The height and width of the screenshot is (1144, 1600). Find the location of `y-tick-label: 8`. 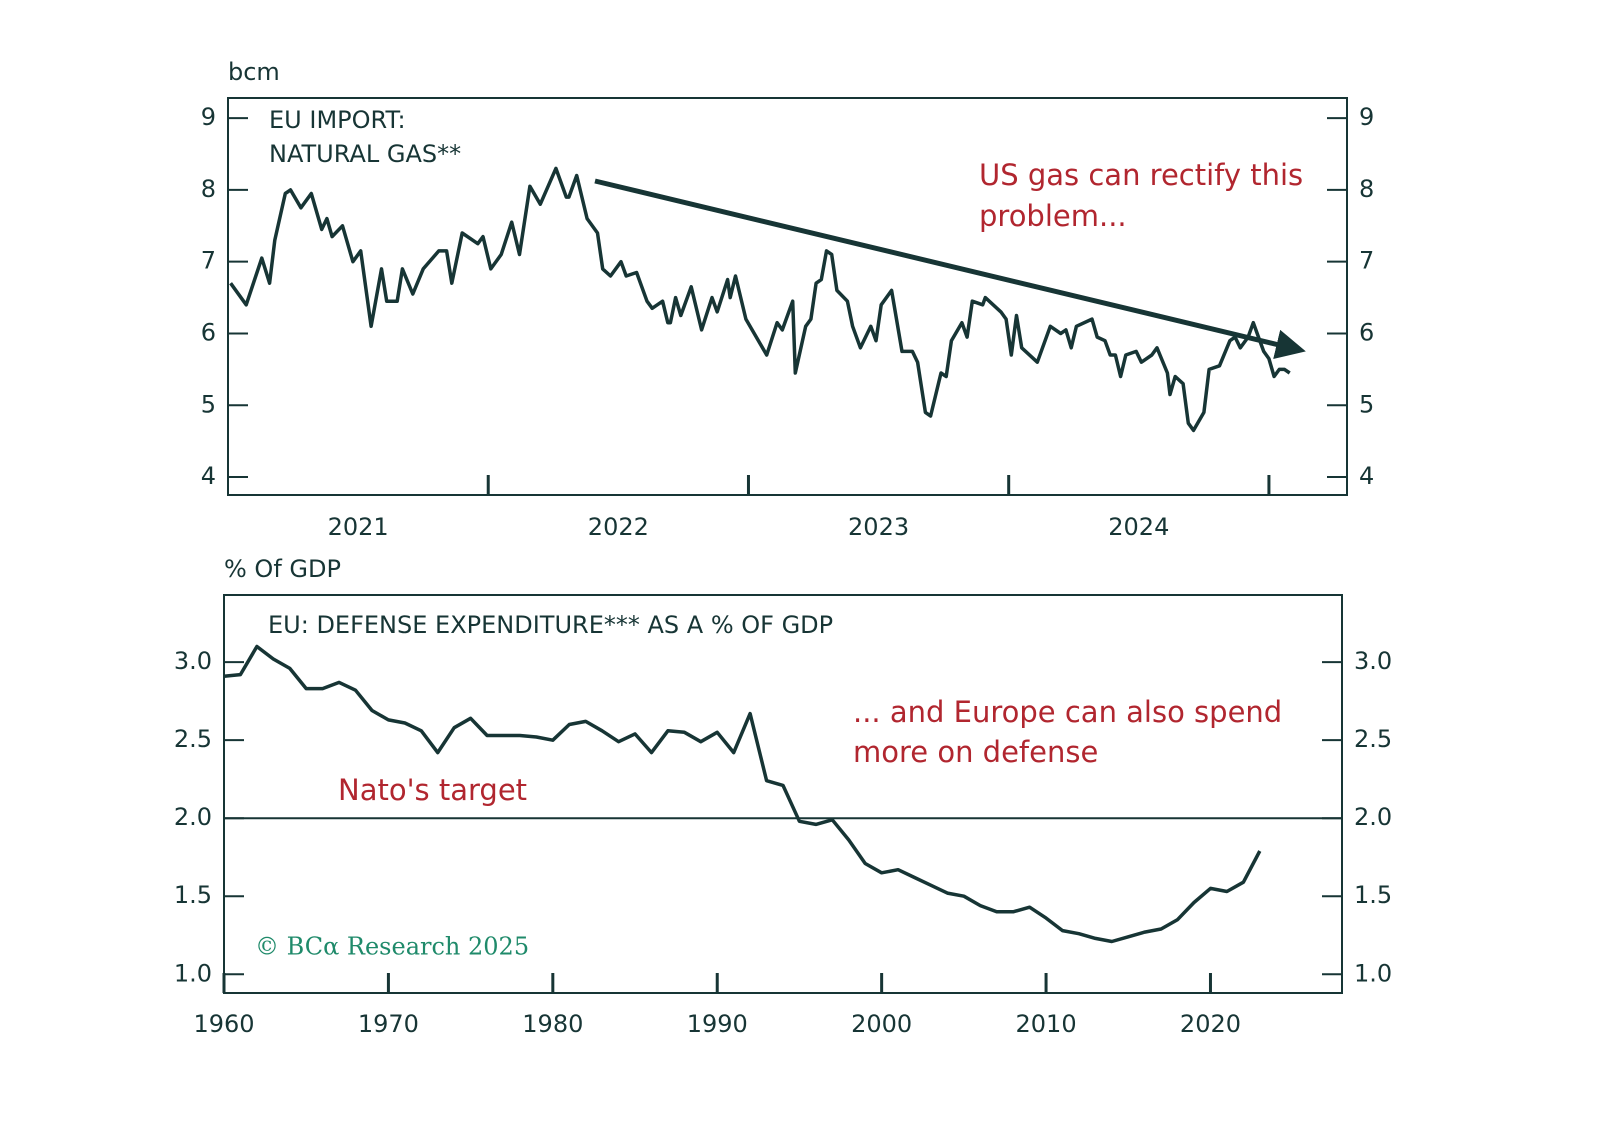

y-tick-label: 8 is located at coordinates (208, 189).